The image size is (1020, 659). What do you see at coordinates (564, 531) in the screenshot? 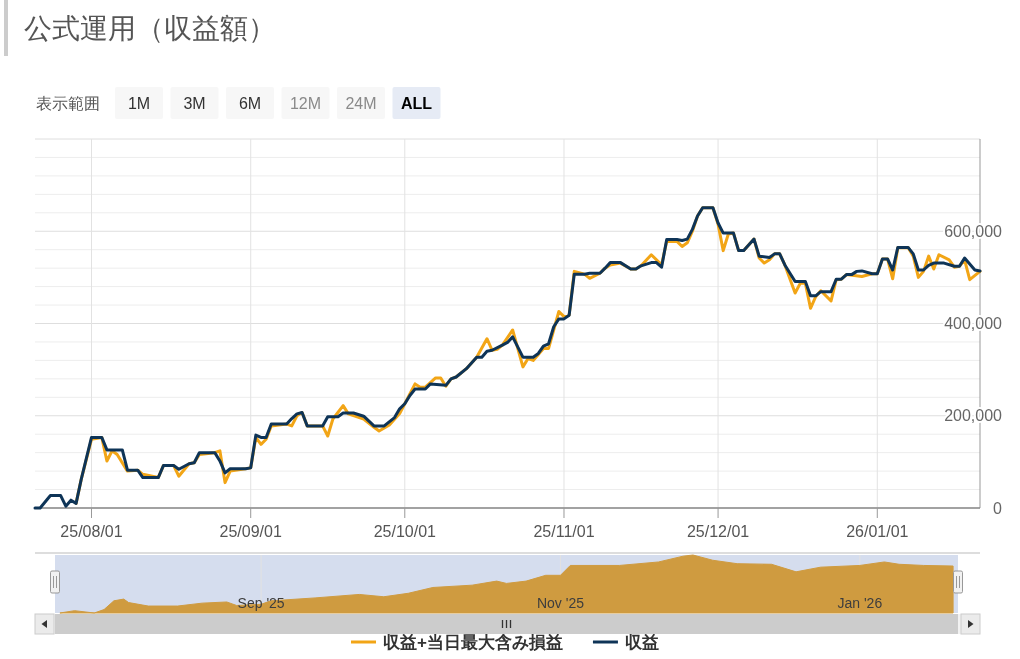
I see `x-tick-label: 25/11/01` at bounding box center [564, 531].